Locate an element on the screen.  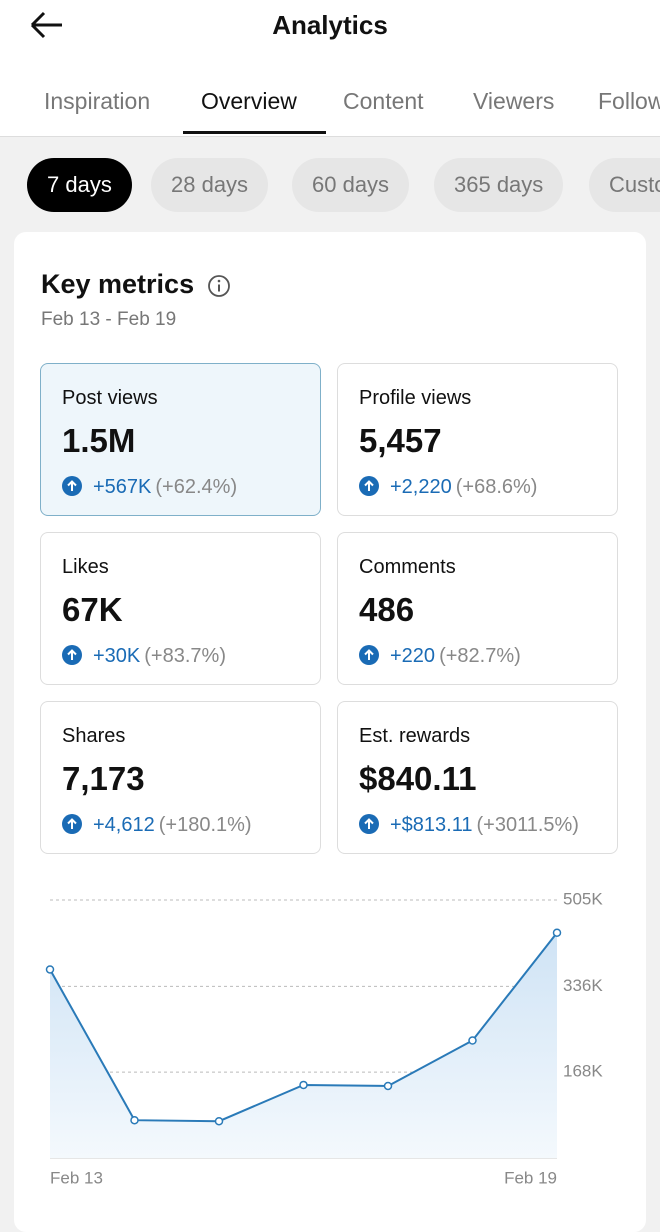
info-icon is located at coordinates (219, 286).